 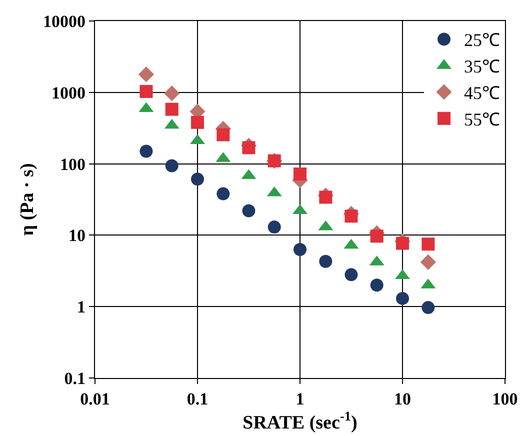 I want to click on x-tick-label: 0.1, so click(x=197, y=399).